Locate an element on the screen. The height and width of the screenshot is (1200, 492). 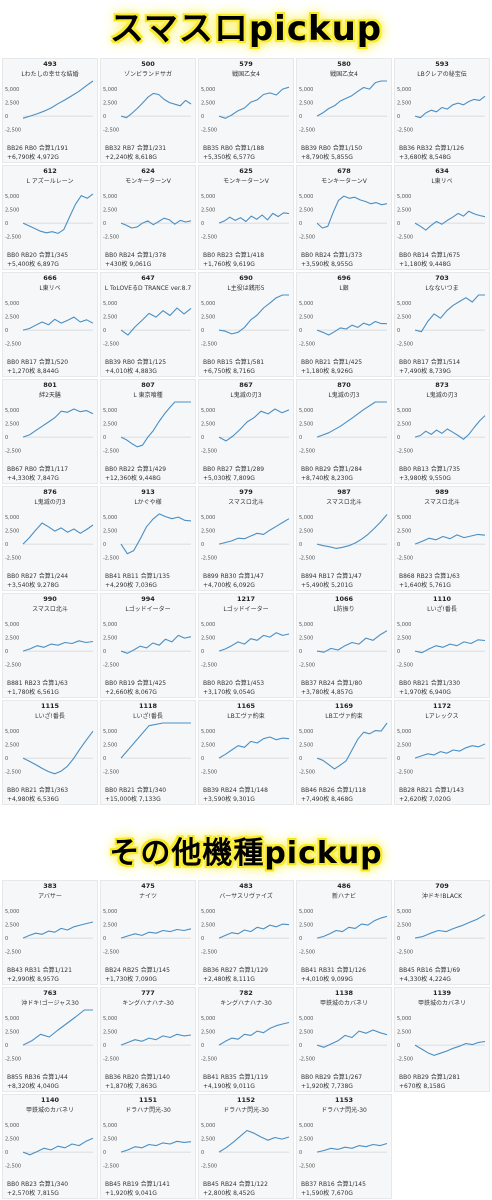
machine-name: L防振り is located at coordinates (344, 609).